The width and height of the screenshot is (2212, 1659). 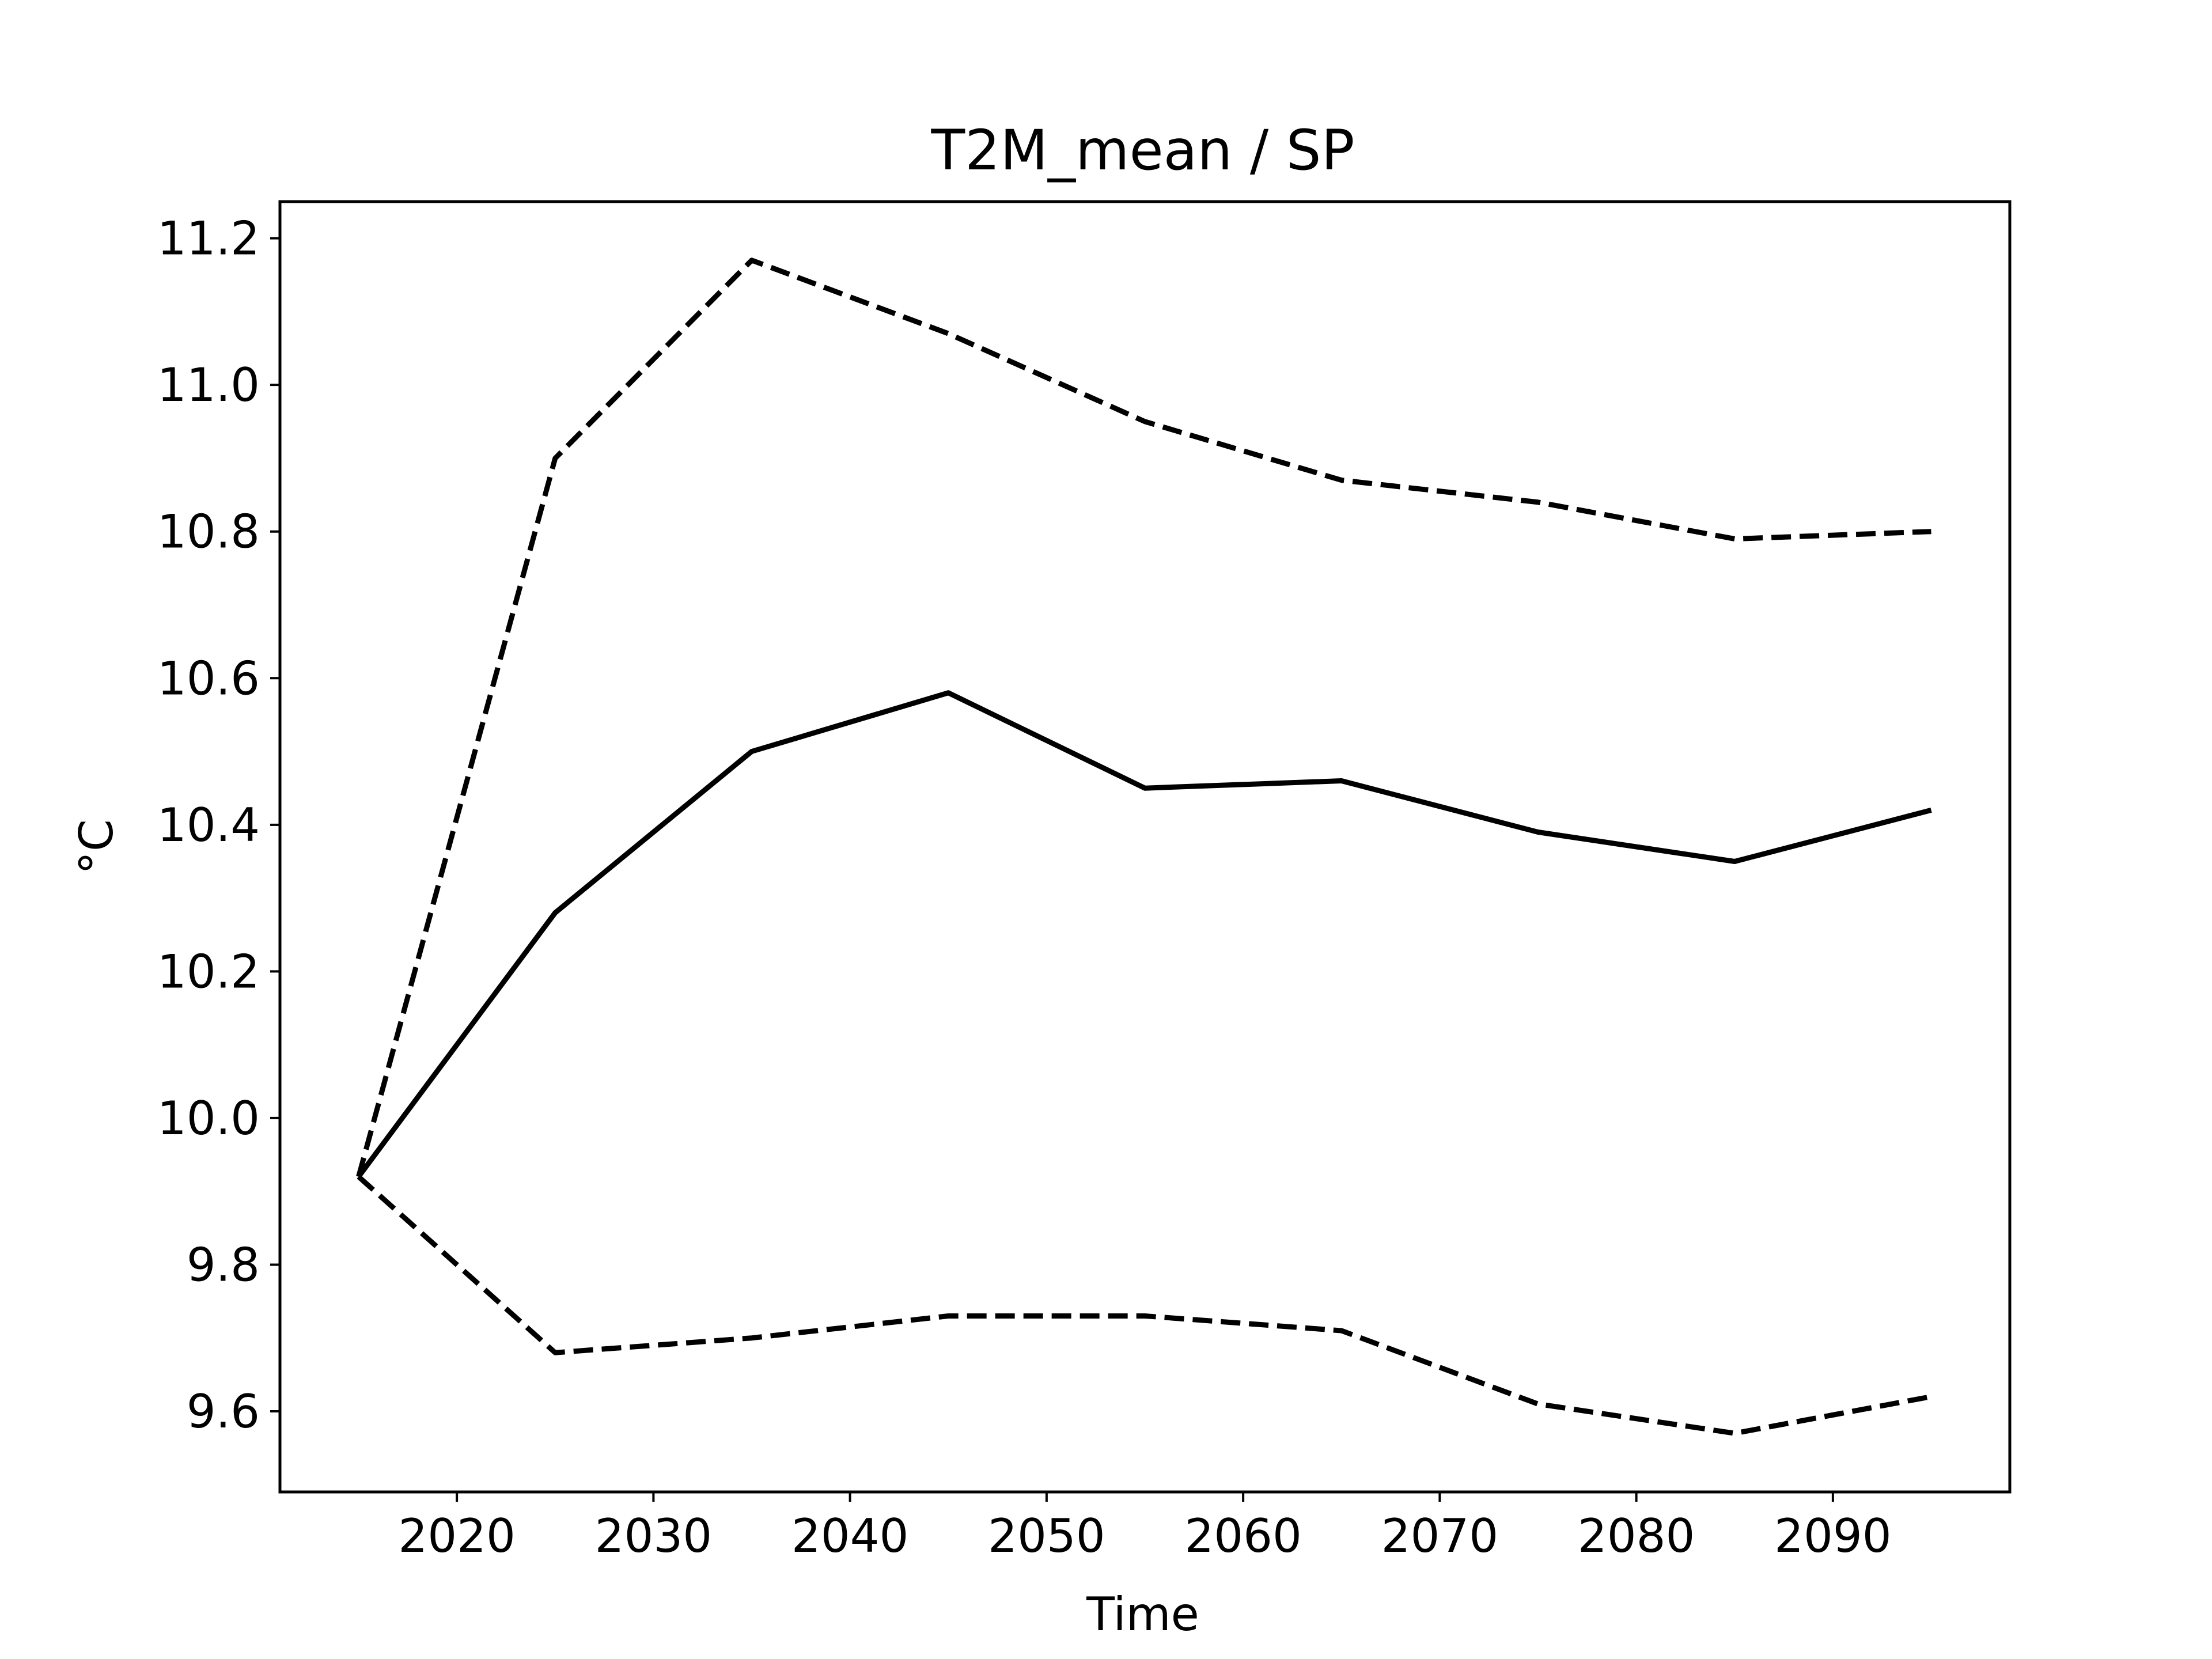 What do you see at coordinates (96, 846) in the screenshot?
I see `y-axis-label: °C` at bounding box center [96, 846].